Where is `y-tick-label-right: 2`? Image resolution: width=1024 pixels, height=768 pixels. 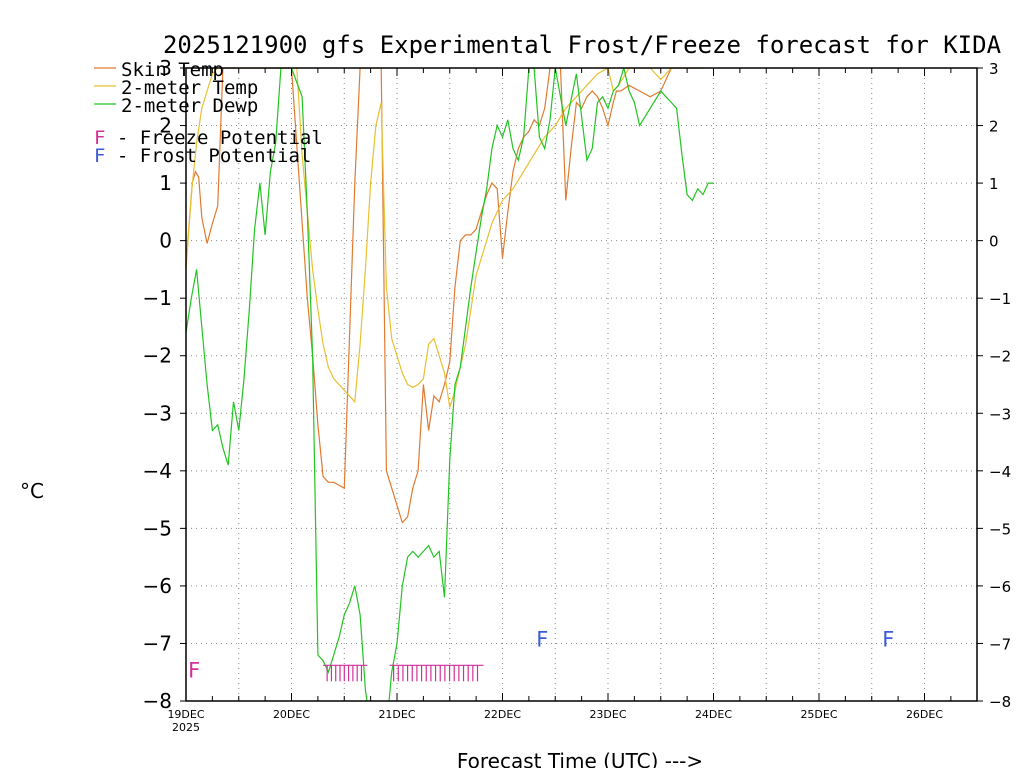 y-tick-label-right: 2 is located at coordinates (994, 127).